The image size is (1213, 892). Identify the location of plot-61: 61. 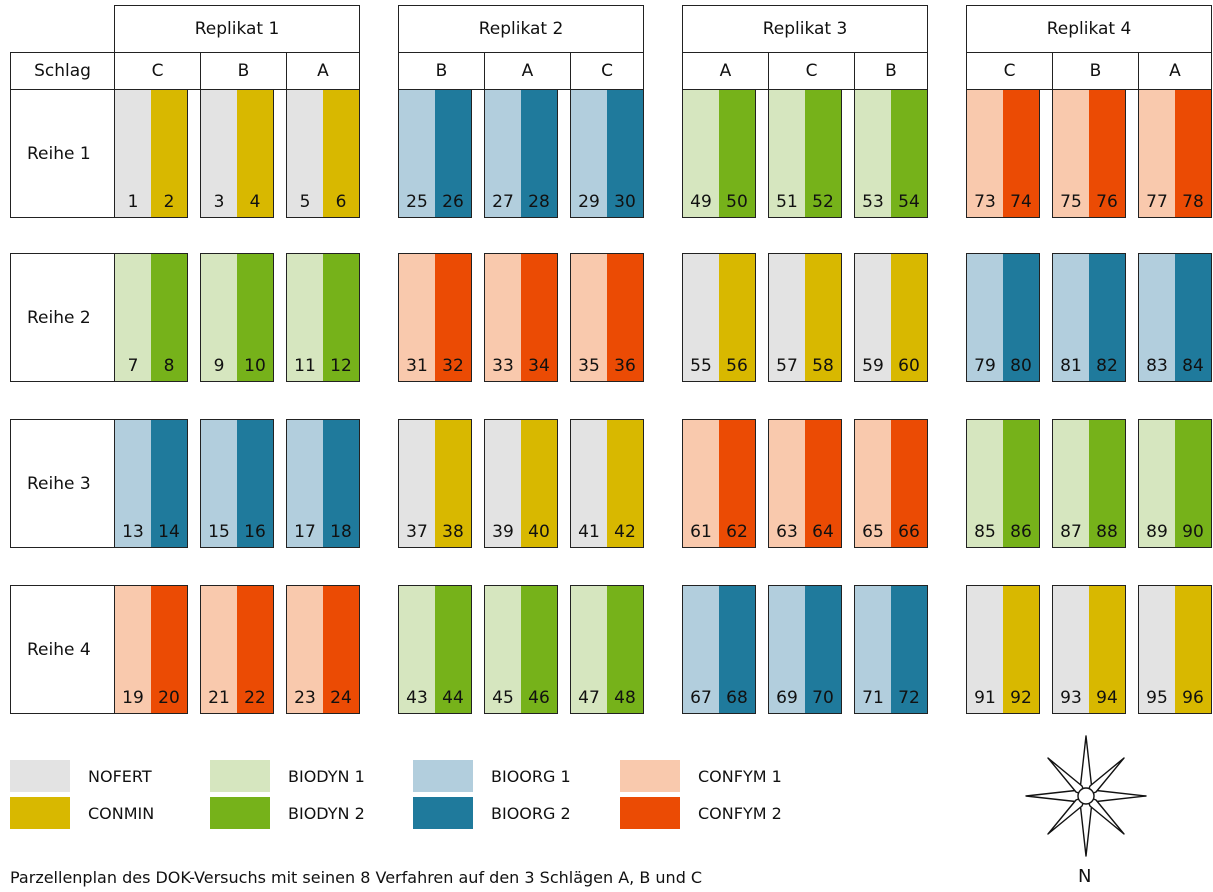
(701, 483).